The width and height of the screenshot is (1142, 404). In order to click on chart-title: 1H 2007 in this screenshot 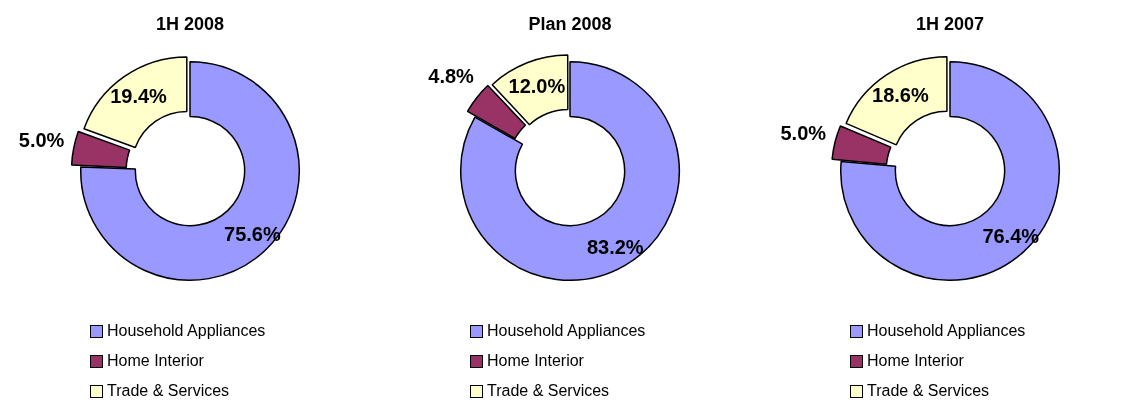, I will do `click(950, 25)`.